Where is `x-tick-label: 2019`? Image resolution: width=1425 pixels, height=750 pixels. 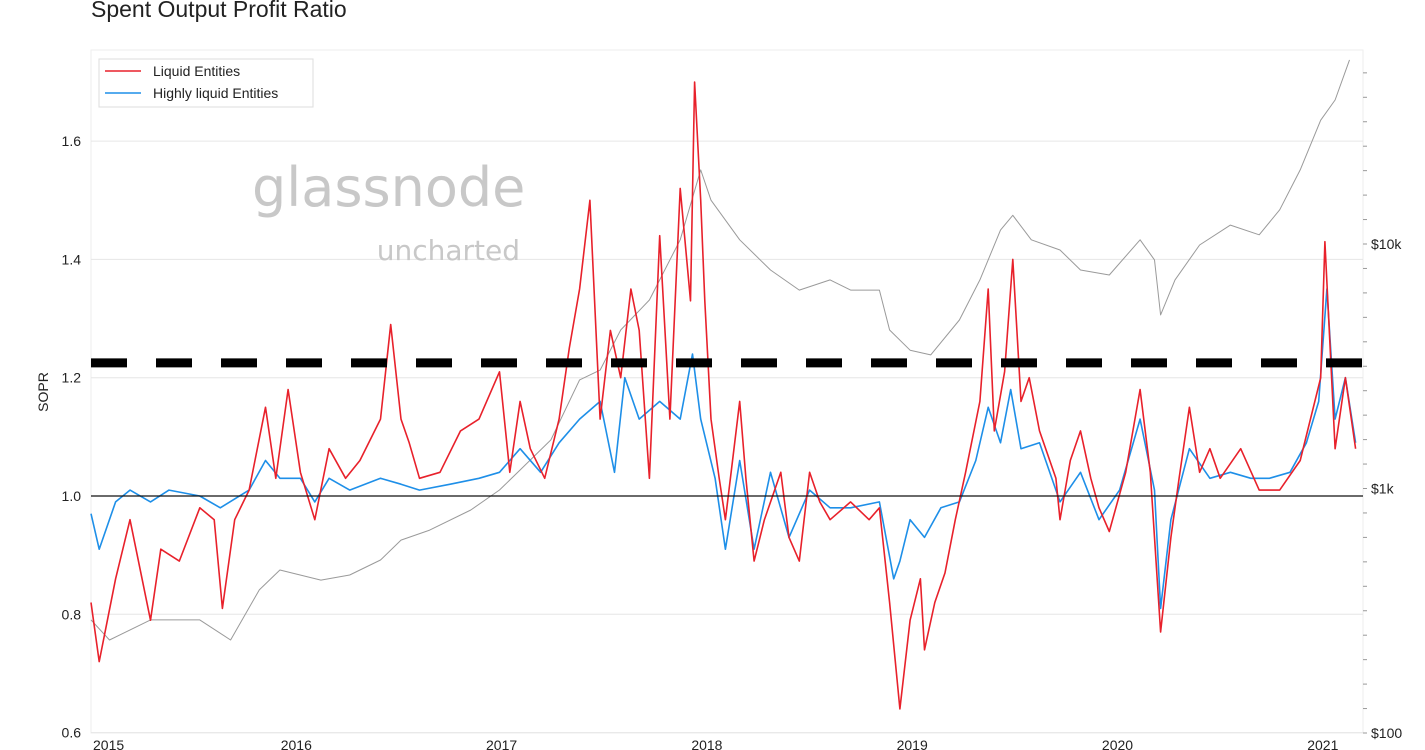
x-tick-label: 2019 is located at coordinates (912, 743).